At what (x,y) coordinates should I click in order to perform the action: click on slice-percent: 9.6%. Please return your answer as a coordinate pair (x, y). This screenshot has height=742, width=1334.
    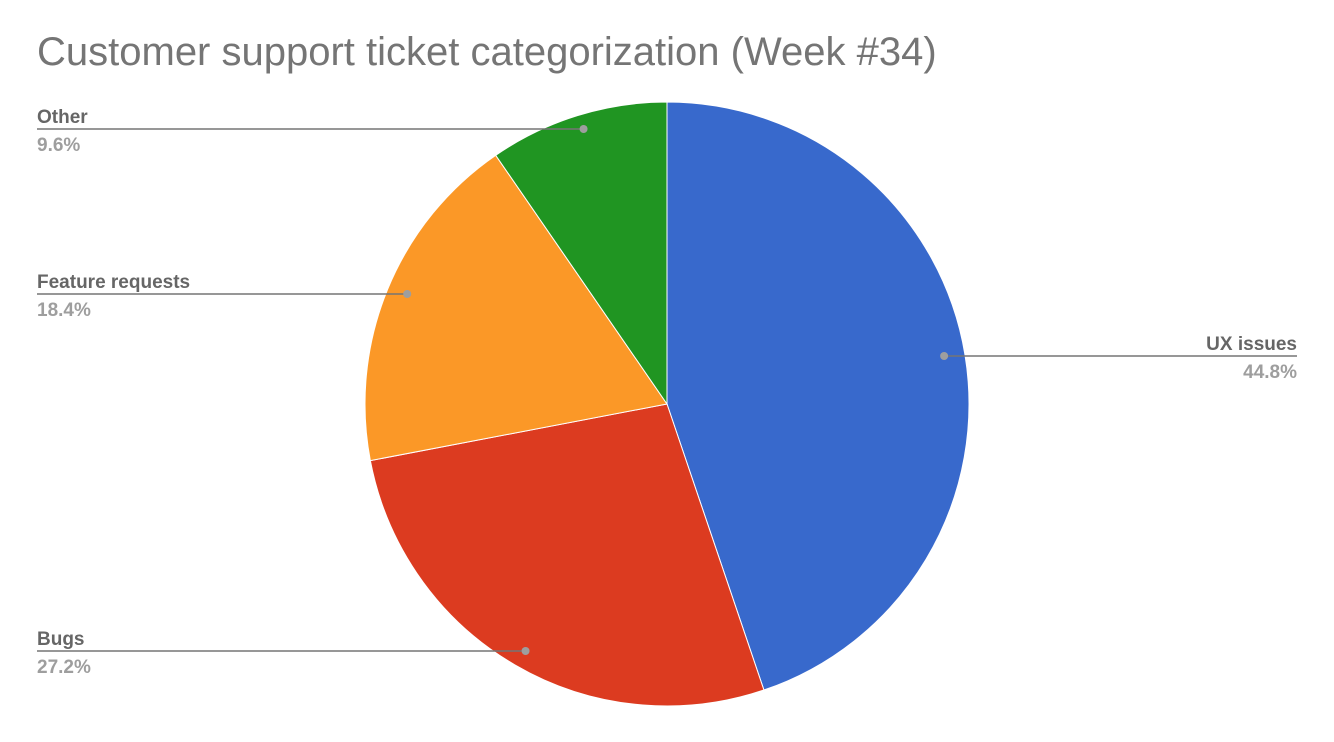
    Looking at the image, I should click on (58, 145).